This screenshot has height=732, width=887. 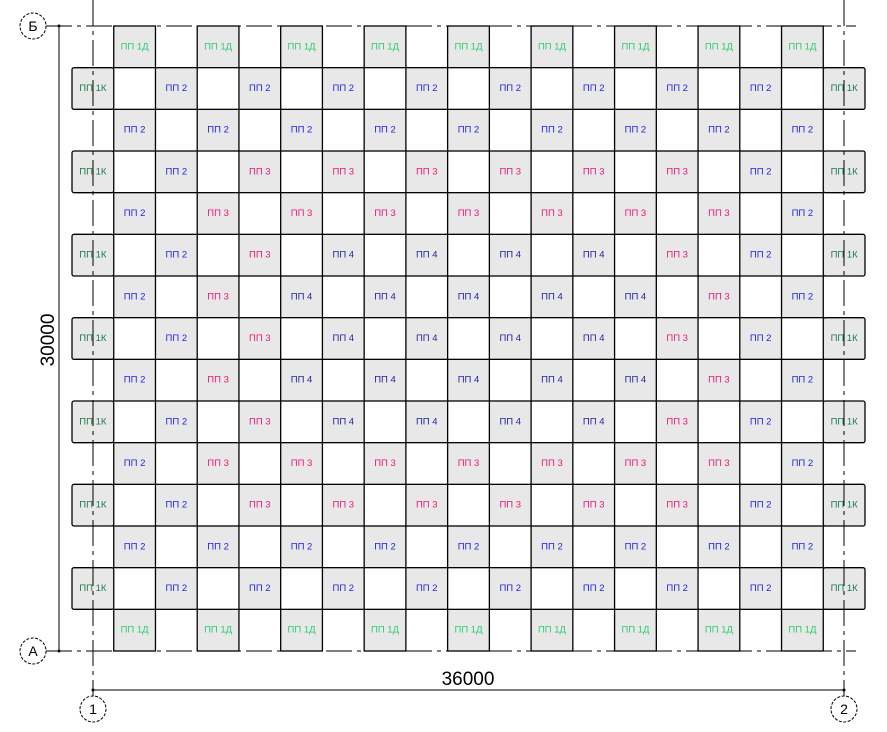 I want to click on axis-bubble-1: 1, so click(x=93, y=709).